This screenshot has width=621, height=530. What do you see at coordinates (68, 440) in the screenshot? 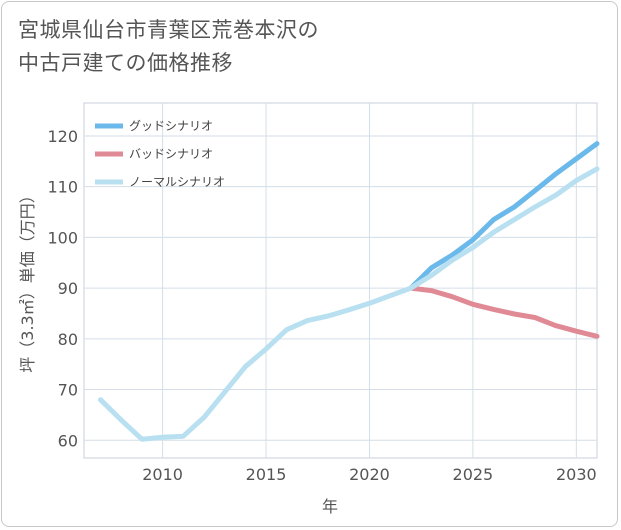
I see `y-tick-label: 60` at bounding box center [68, 440].